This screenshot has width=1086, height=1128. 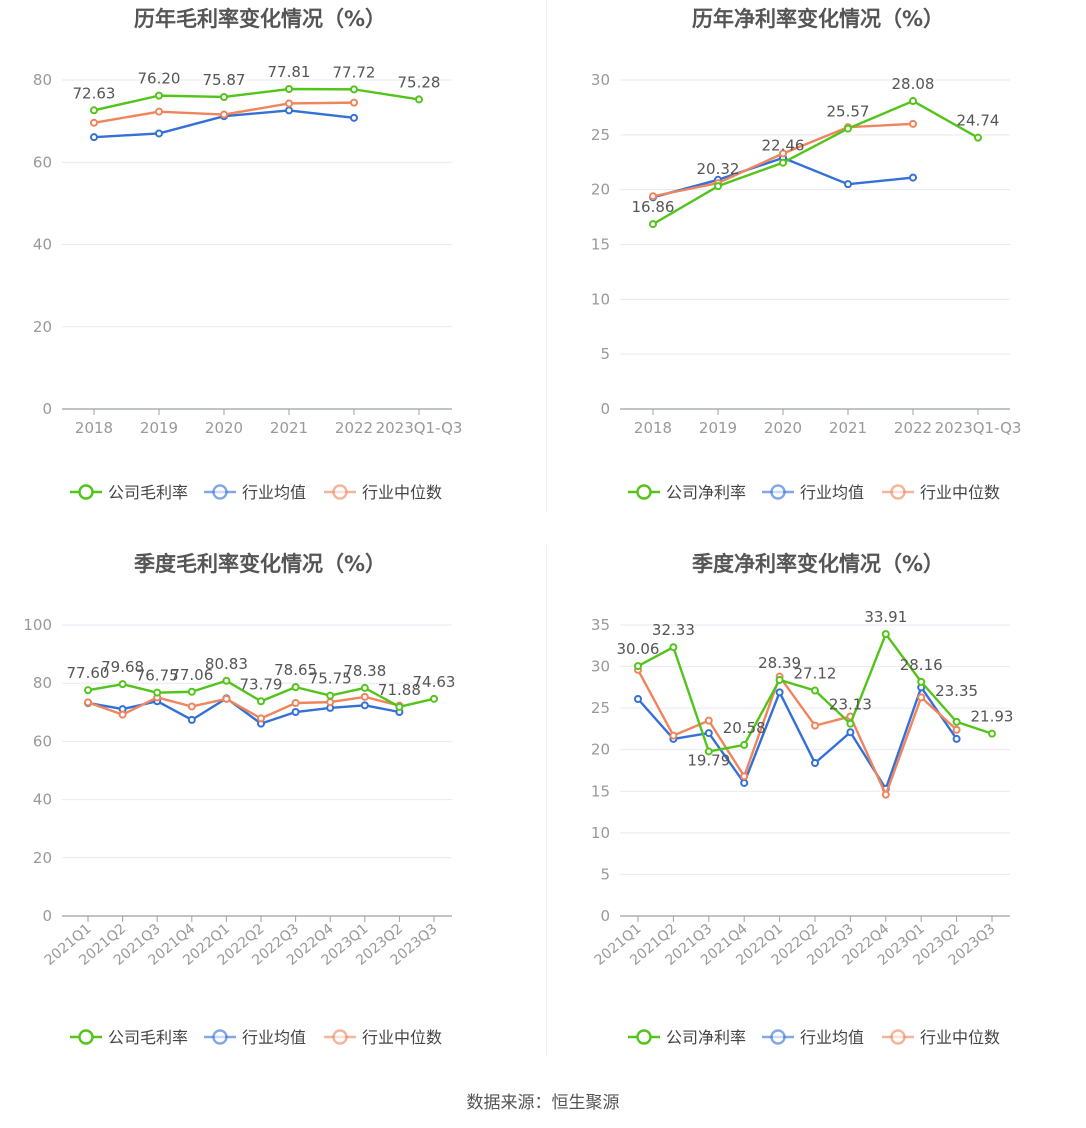 What do you see at coordinates (42, 683) in the screenshot?
I see `y-tick-label: 80` at bounding box center [42, 683].